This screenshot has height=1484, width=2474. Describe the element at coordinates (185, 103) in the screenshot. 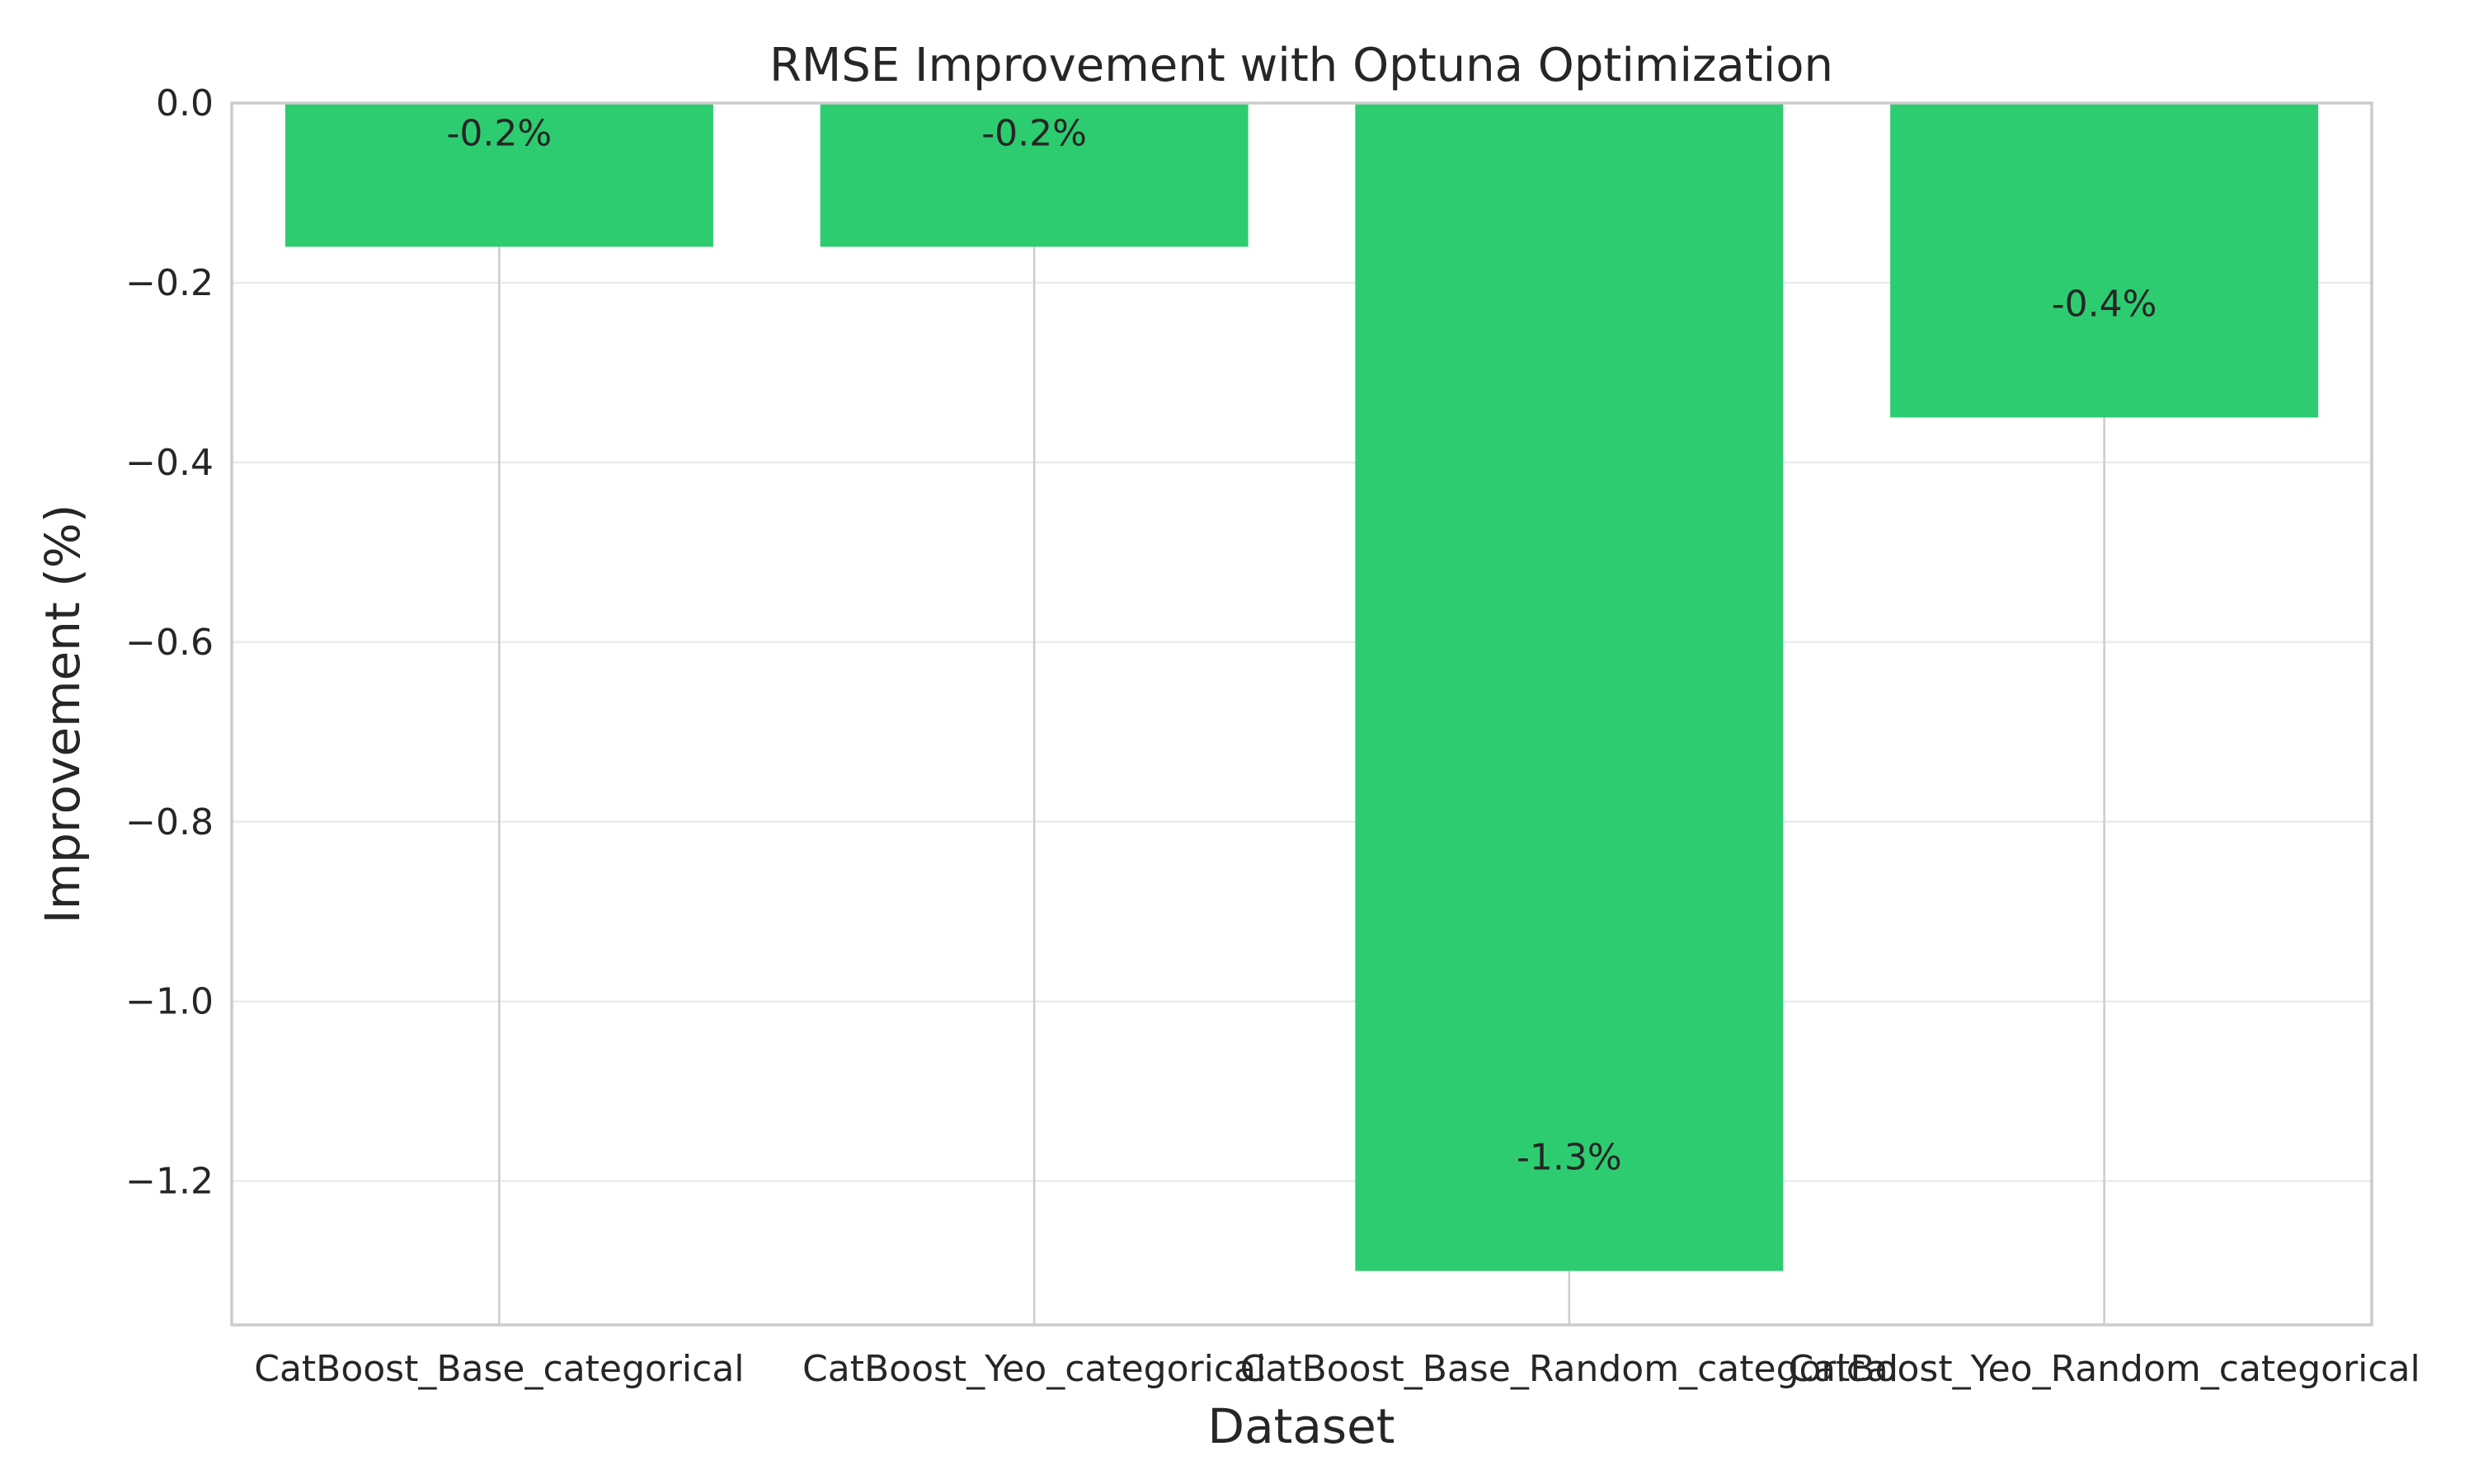

I see `y-tick-label: 0.0` at that location.